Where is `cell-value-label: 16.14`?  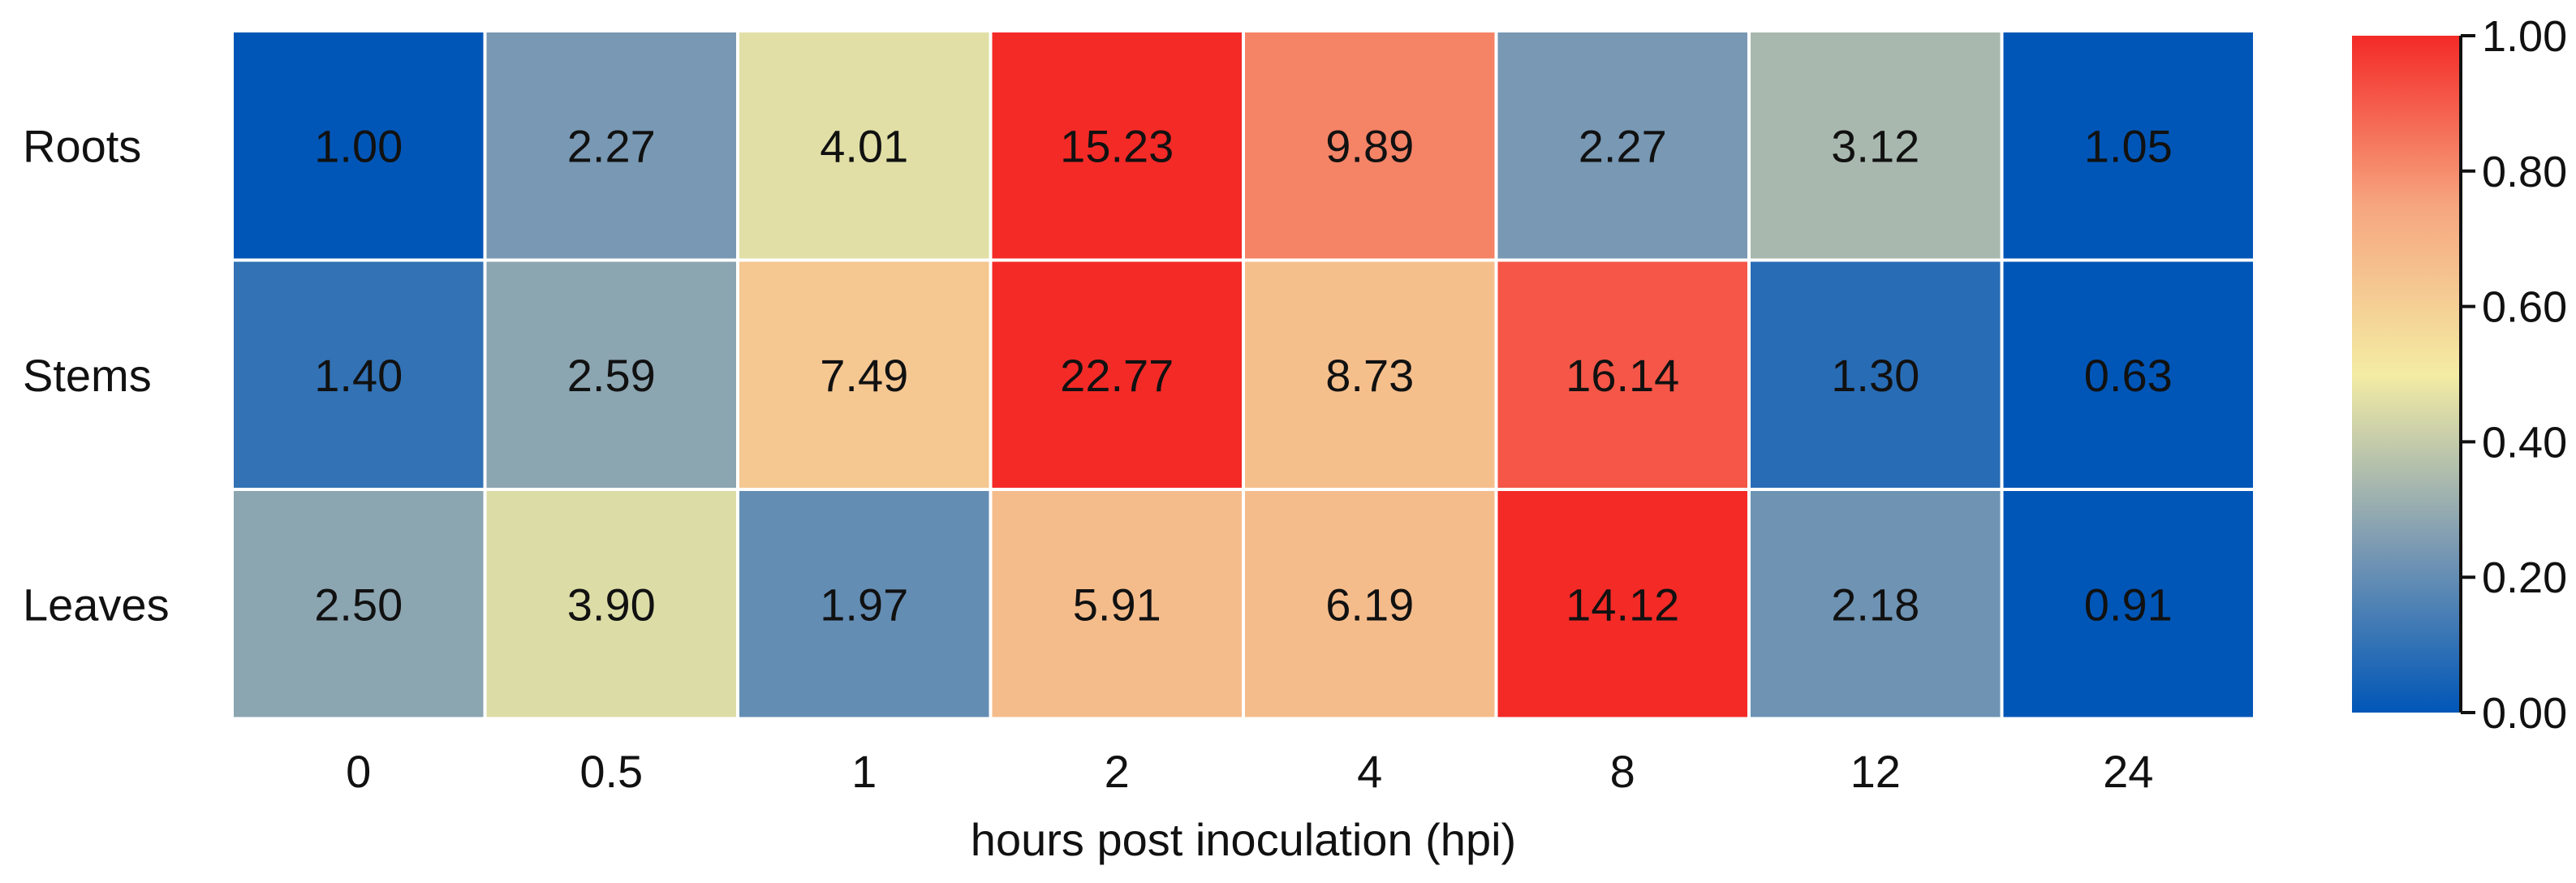 cell-value-label: 16.14 is located at coordinates (1623, 375).